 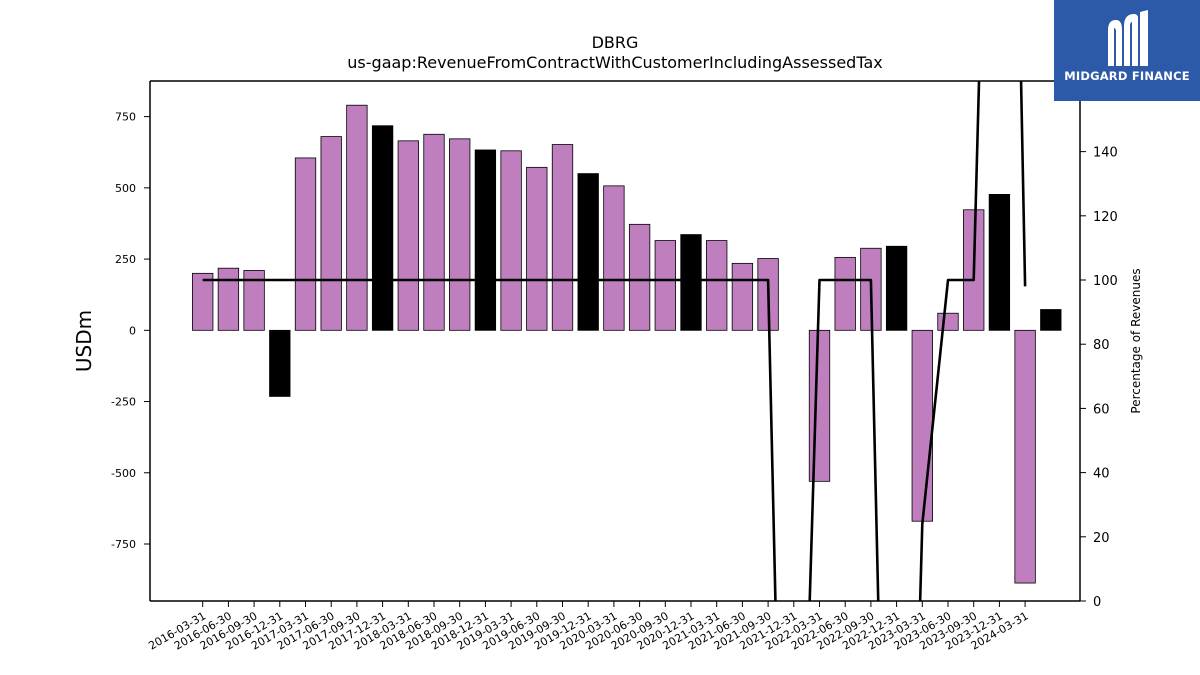 What do you see at coordinates (123, 473) in the screenshot?
I see `y-tick-label: -500` at bounding box center [123, 473].